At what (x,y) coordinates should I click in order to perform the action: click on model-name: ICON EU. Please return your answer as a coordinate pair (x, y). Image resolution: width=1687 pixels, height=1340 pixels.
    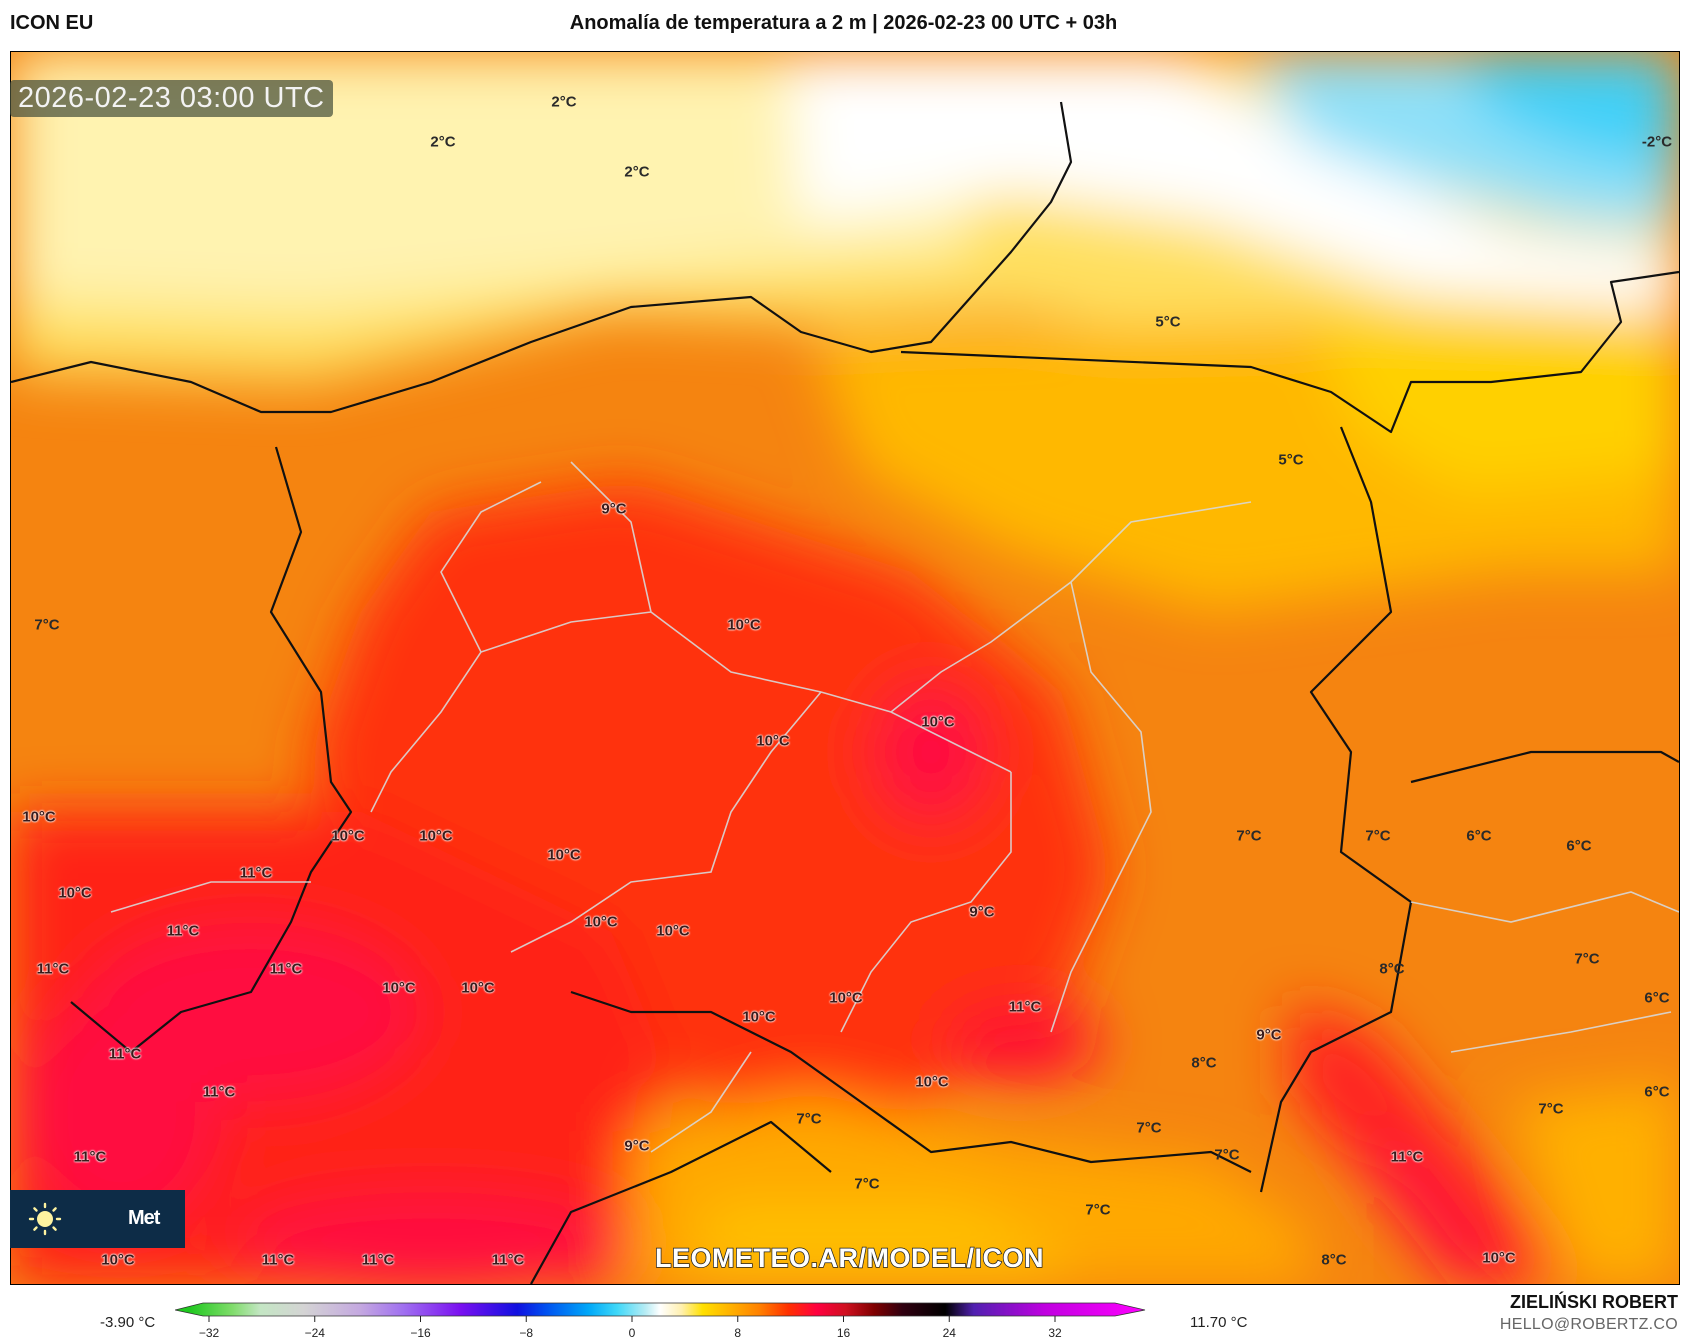
    Looking at the image, I should click on (52, 23).